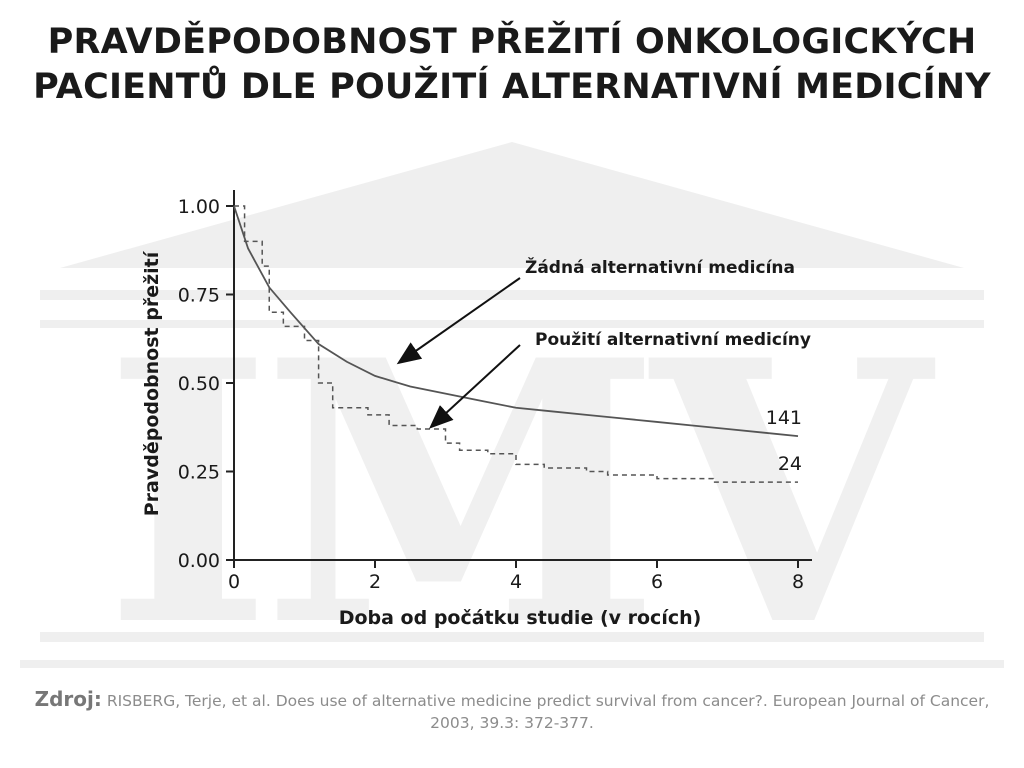 The width and height of the screenshot is (1024, 768). I want to click on y-axis-label: Pravděpodobnost přežití, so click(152, 383).